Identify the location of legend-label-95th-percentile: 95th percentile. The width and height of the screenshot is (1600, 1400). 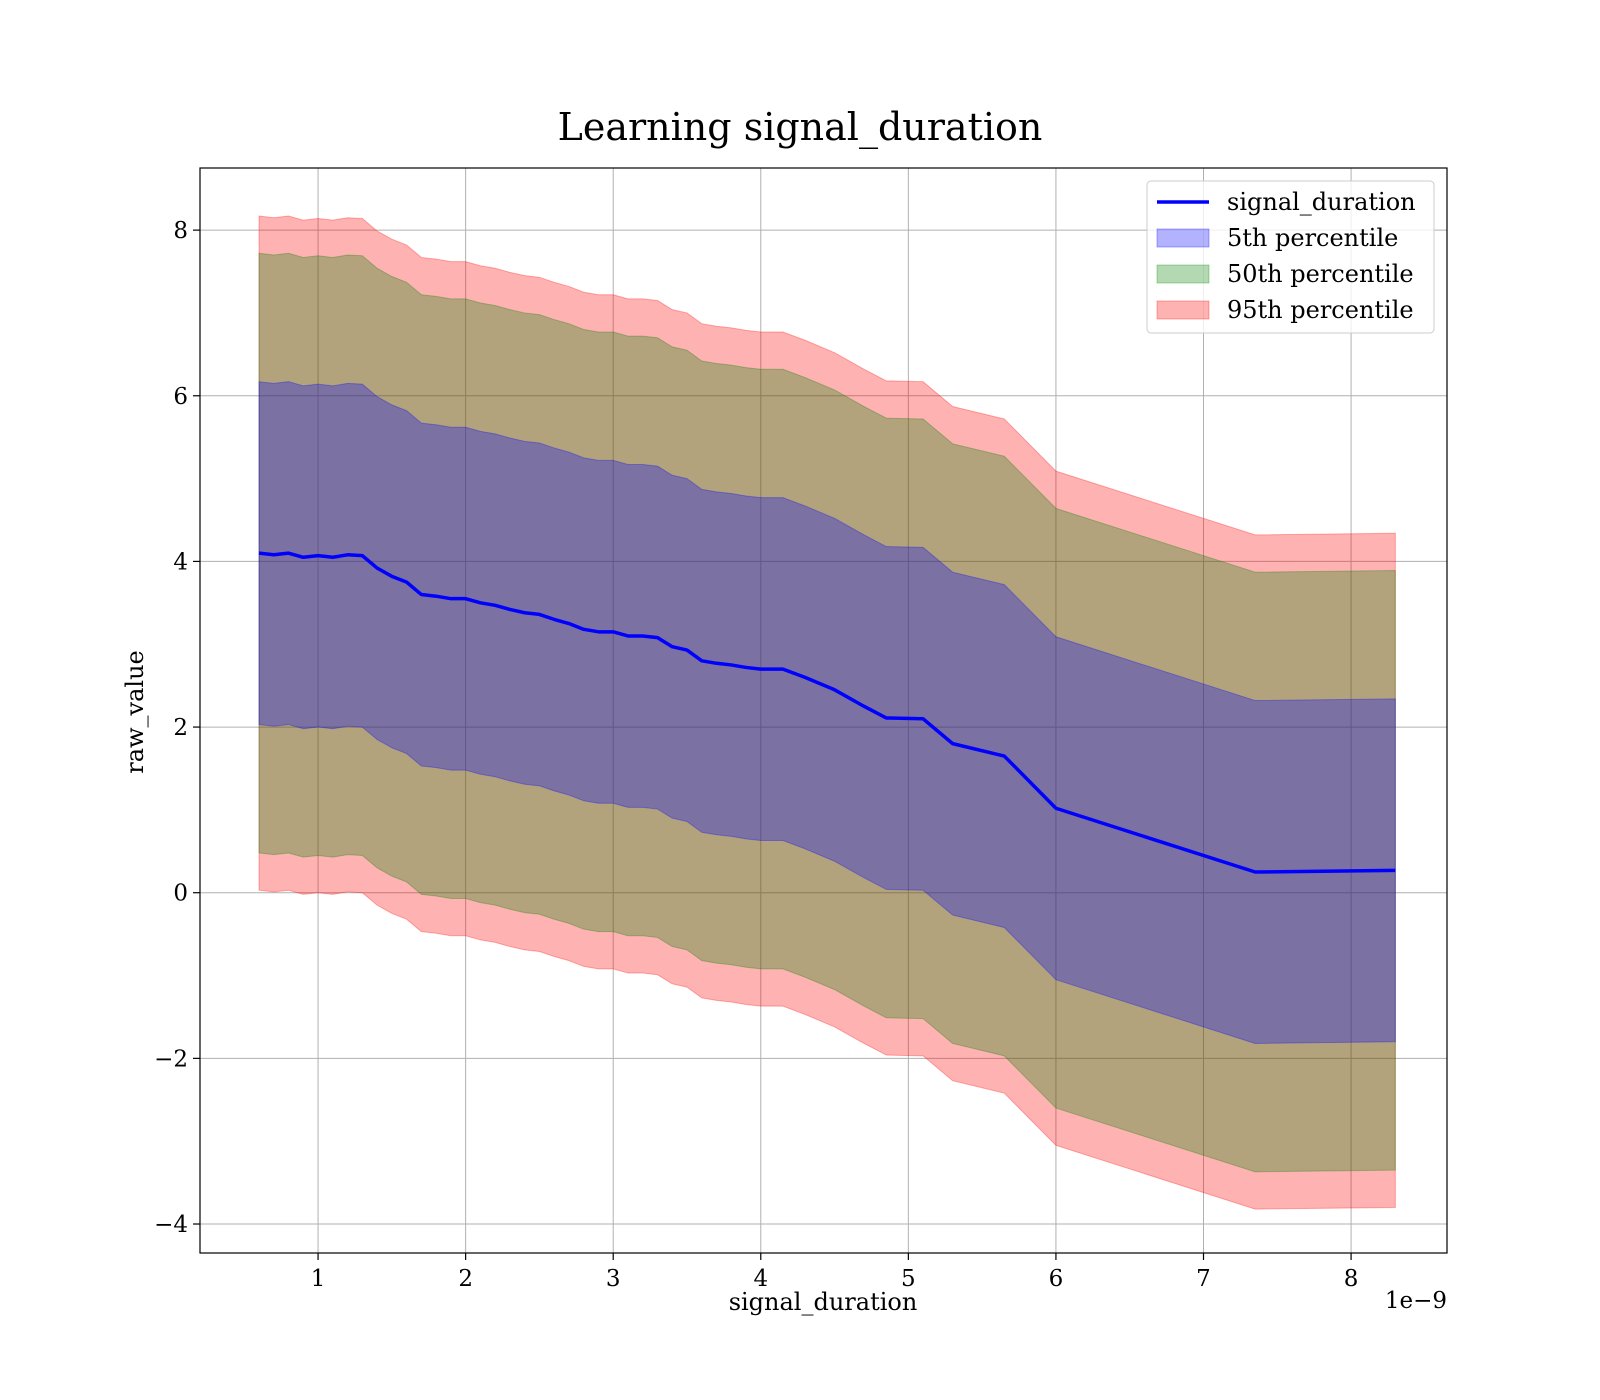
(1320, 310).